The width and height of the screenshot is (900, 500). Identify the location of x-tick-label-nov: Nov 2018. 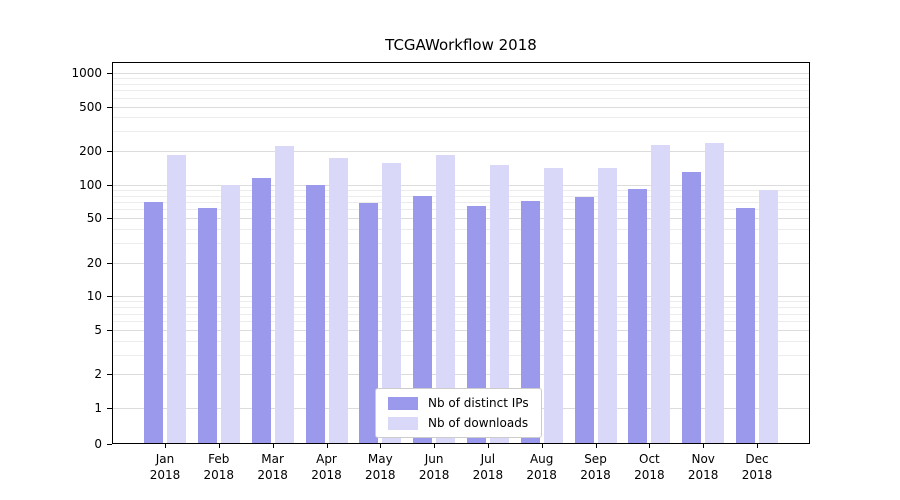
(703, 467).